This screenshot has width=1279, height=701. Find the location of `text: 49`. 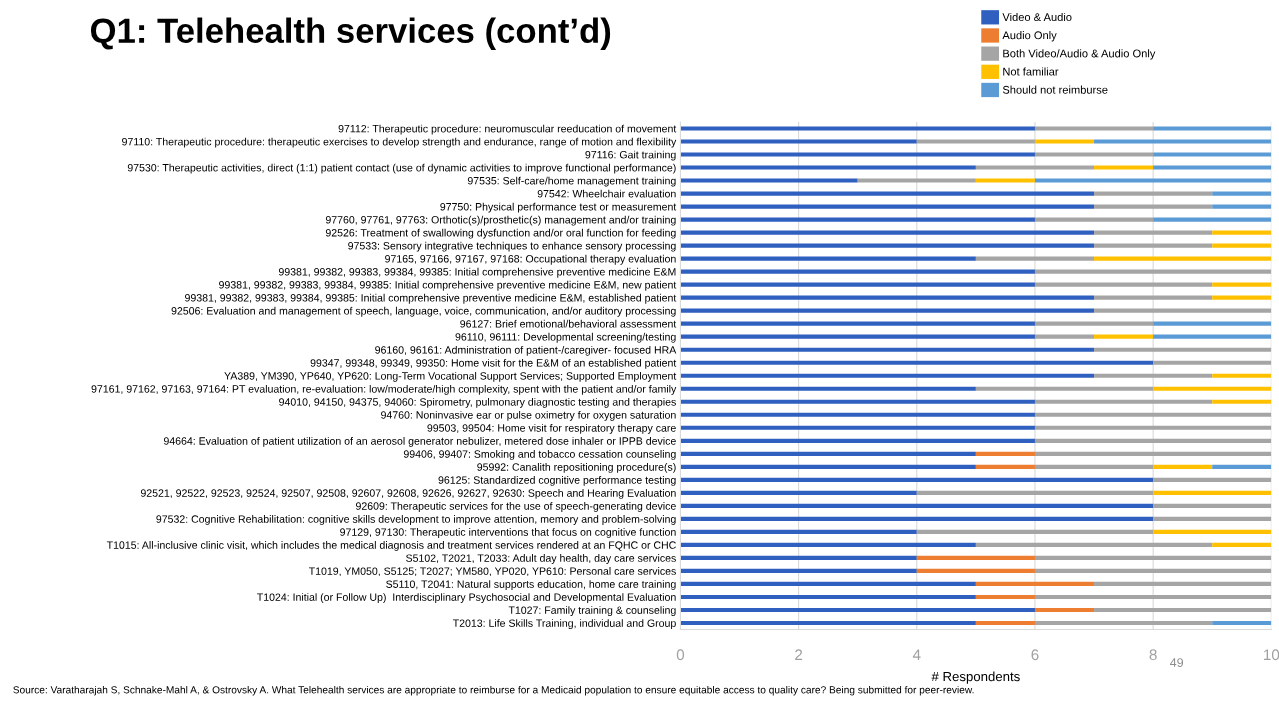

text: 49 is located at coordinates (1177, 662).